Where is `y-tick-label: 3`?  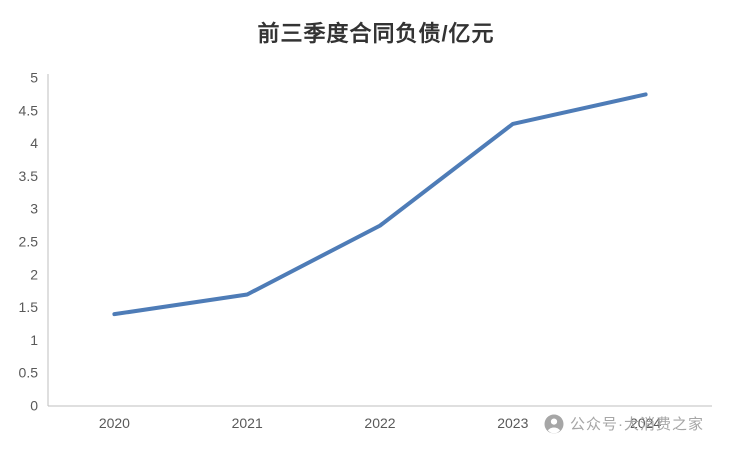
y-tick-label: 3 is located at coordinates (34, 209).